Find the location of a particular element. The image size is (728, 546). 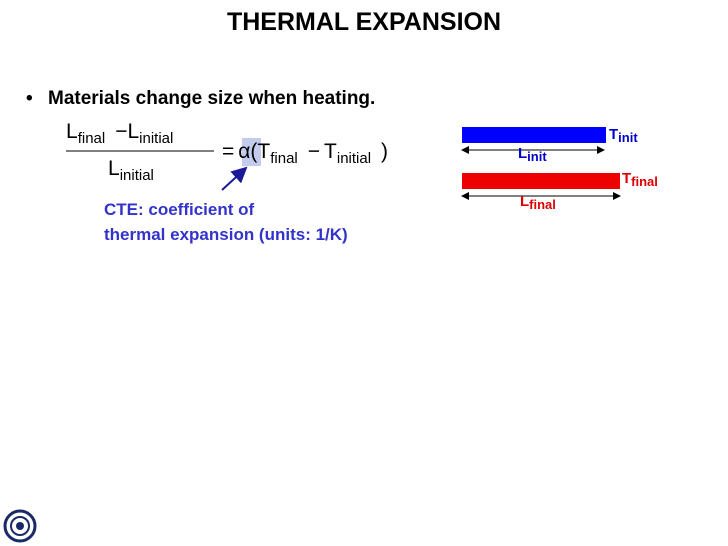

label: Linit is located at coordinates (532, 154).